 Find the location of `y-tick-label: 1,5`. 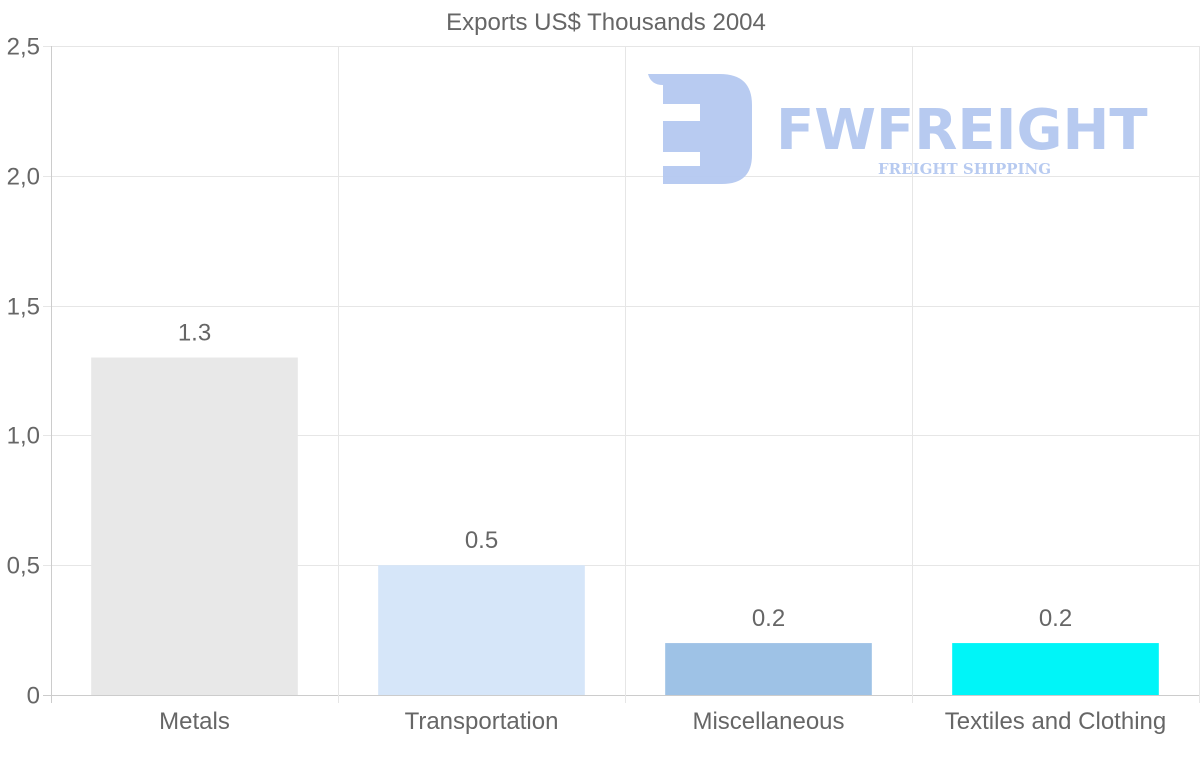

y-tick-label: 1,5 is located at coordinates (23, 307).